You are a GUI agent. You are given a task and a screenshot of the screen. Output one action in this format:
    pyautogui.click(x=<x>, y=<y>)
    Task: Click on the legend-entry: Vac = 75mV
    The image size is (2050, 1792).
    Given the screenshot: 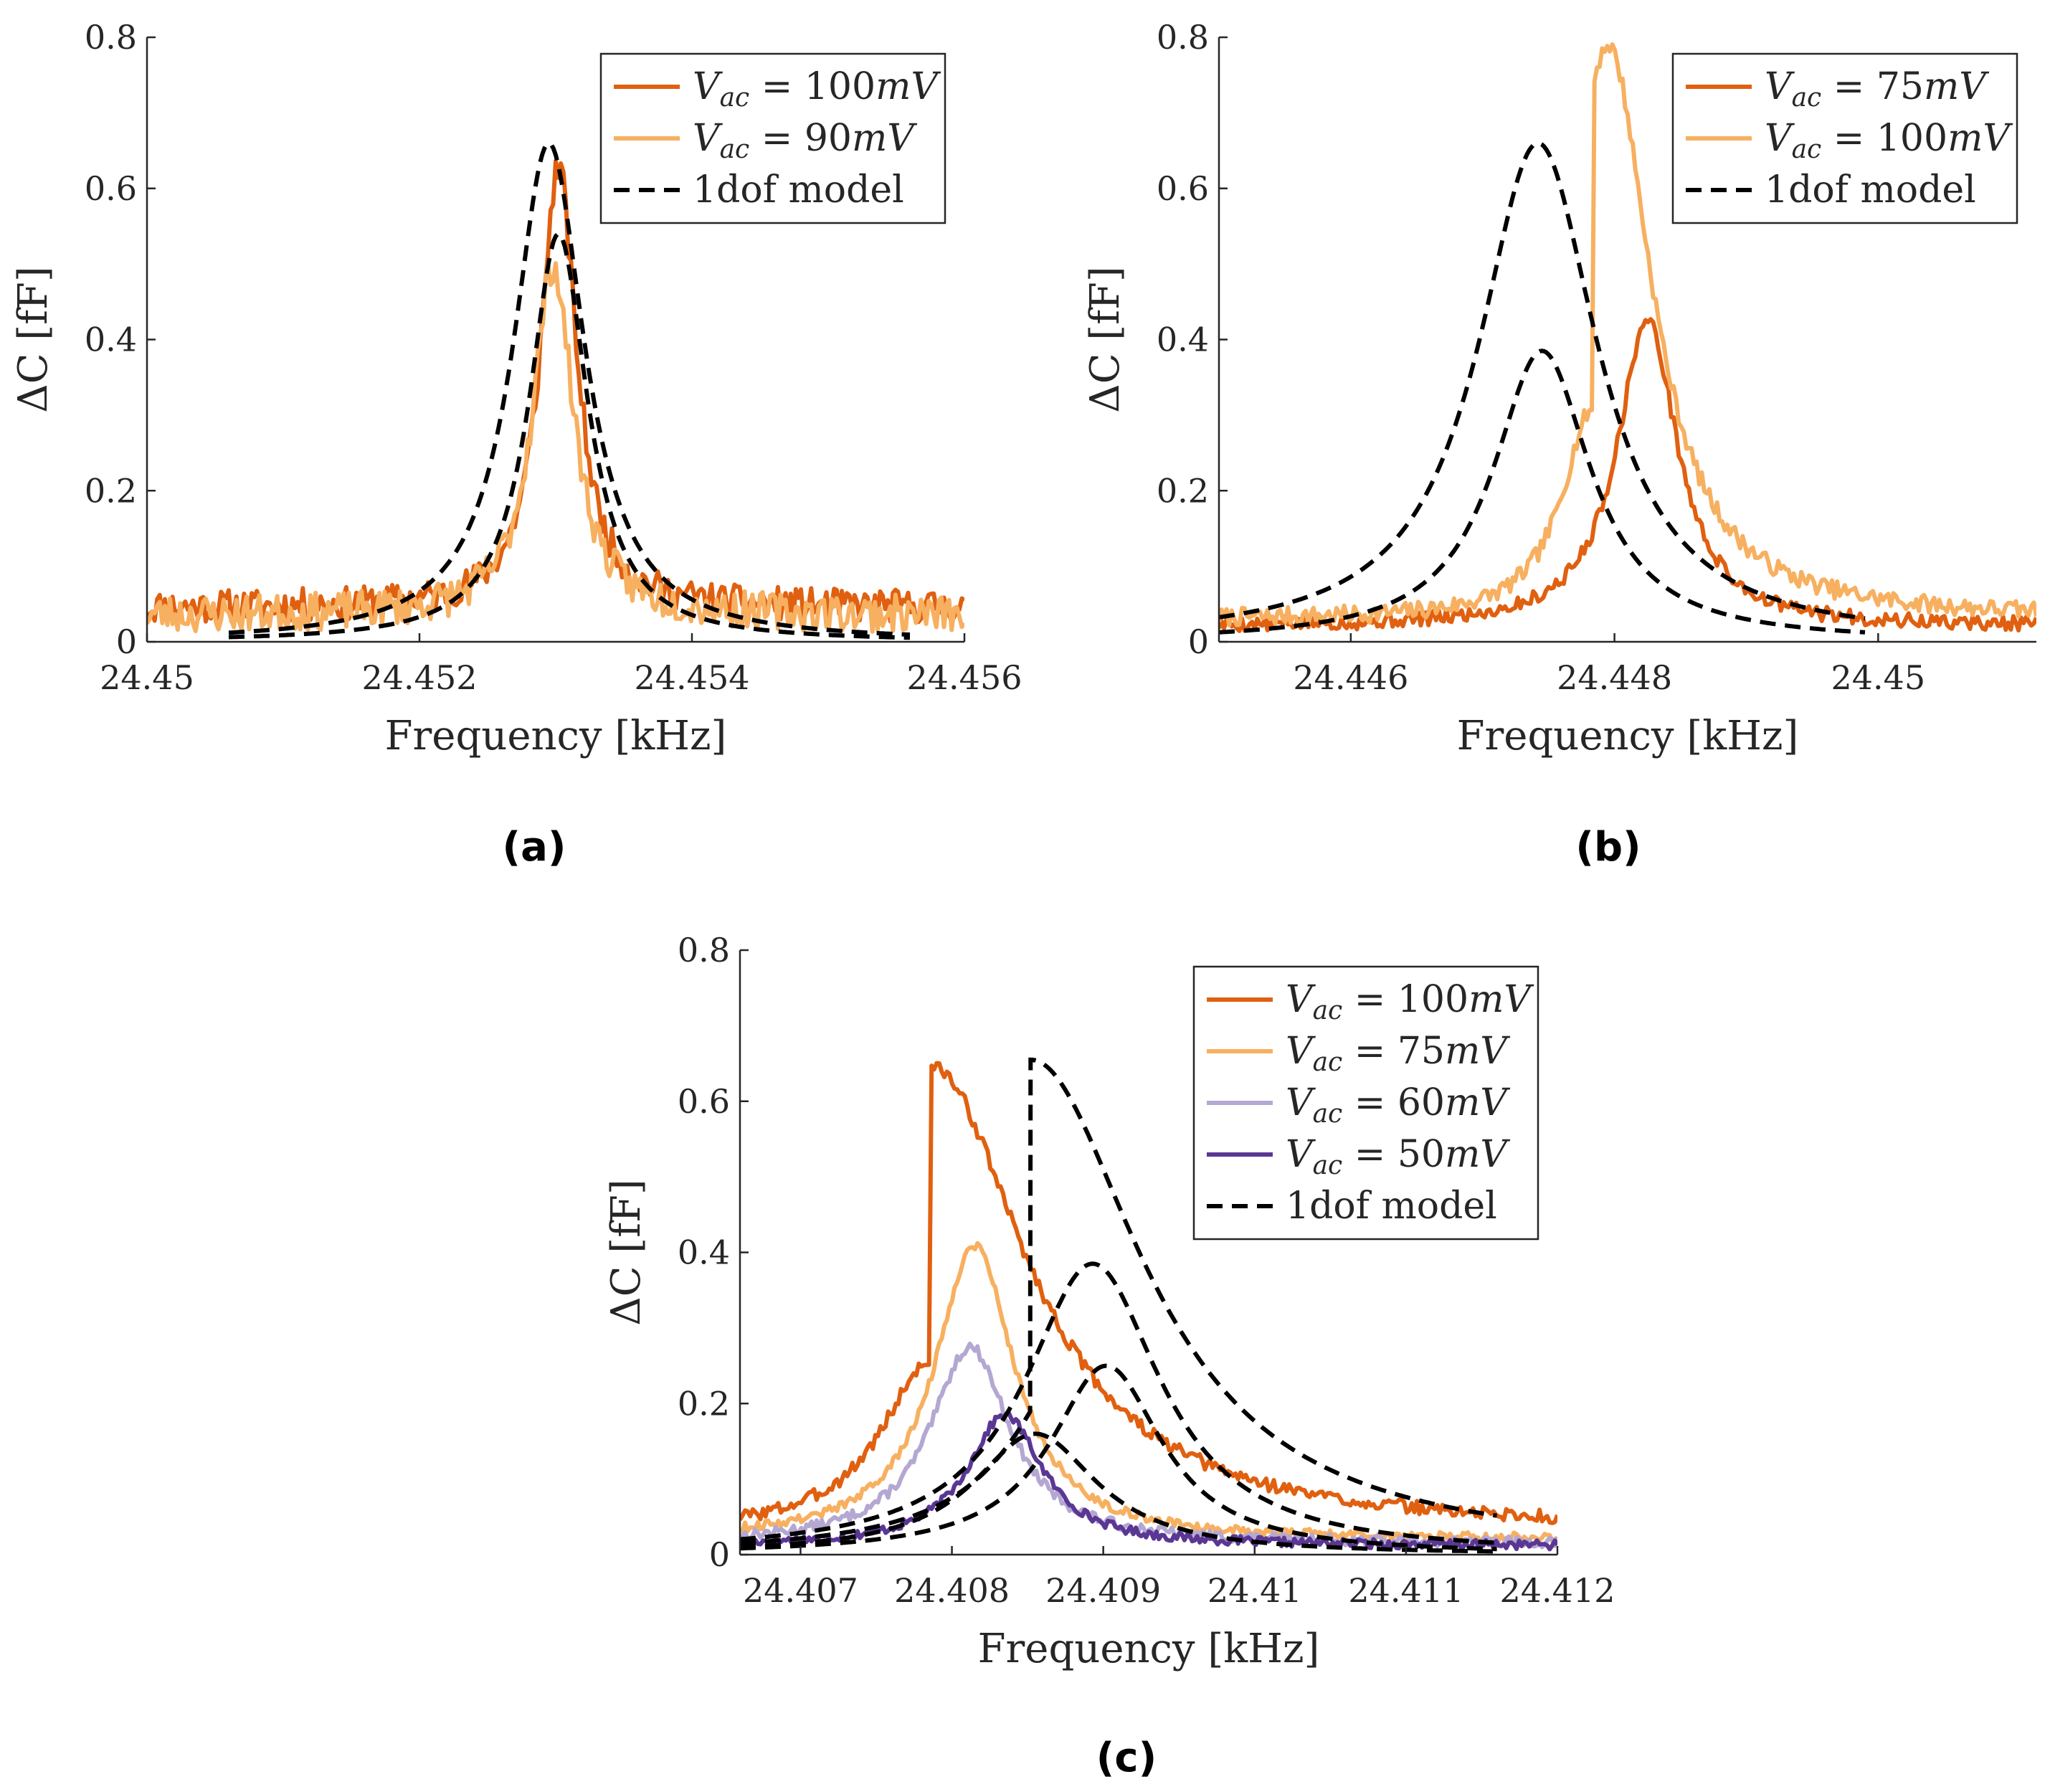 What is the action you would take?
    pyautogui.click(x=1877, y=89)
    